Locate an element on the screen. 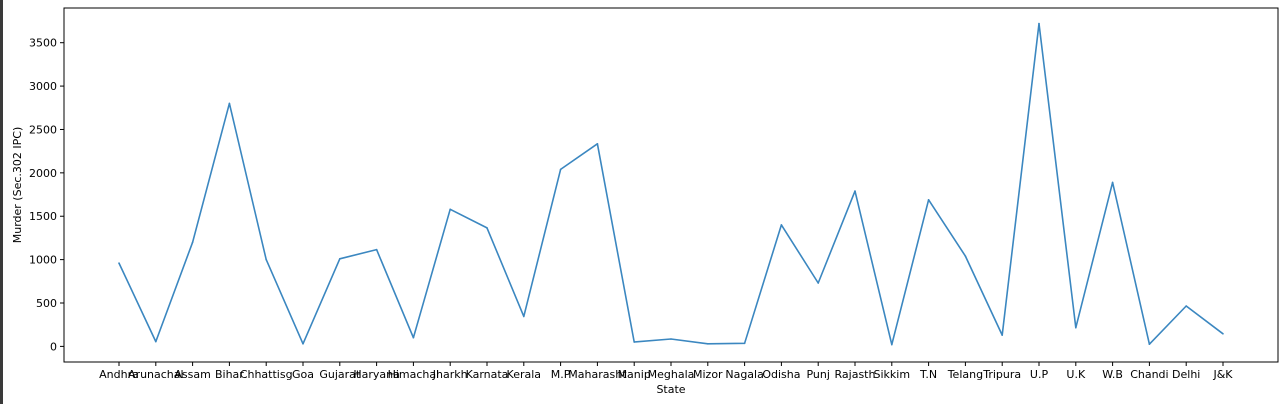 Image resolution: width=1280 pixels, height=404 pixels. x-tick-label: Kerala is located at coordinates (524, 374).